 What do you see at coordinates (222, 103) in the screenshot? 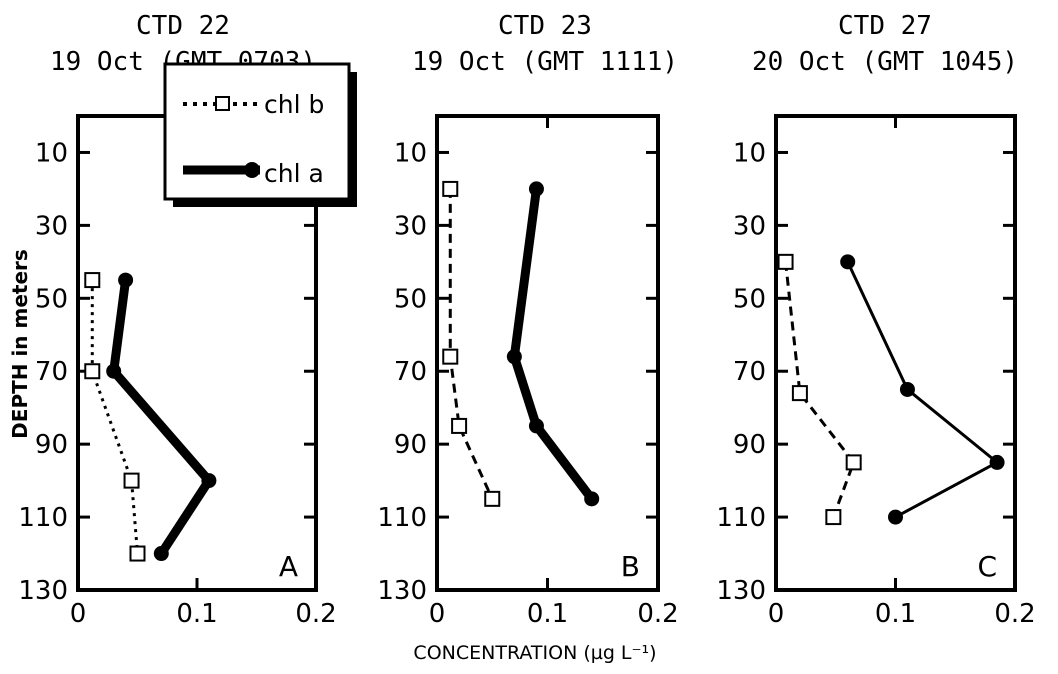
I see `legend-chl-b-marker` at bounding box center [222, 103].